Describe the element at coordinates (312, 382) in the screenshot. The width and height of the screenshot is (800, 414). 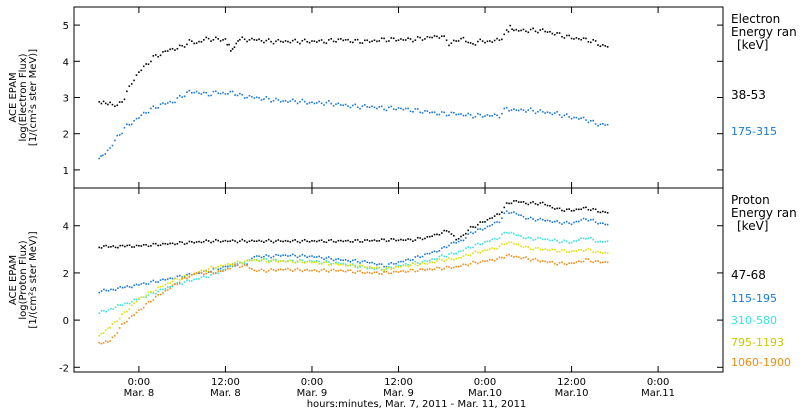
I see `x-tick-label-time: 0:00` at that location.